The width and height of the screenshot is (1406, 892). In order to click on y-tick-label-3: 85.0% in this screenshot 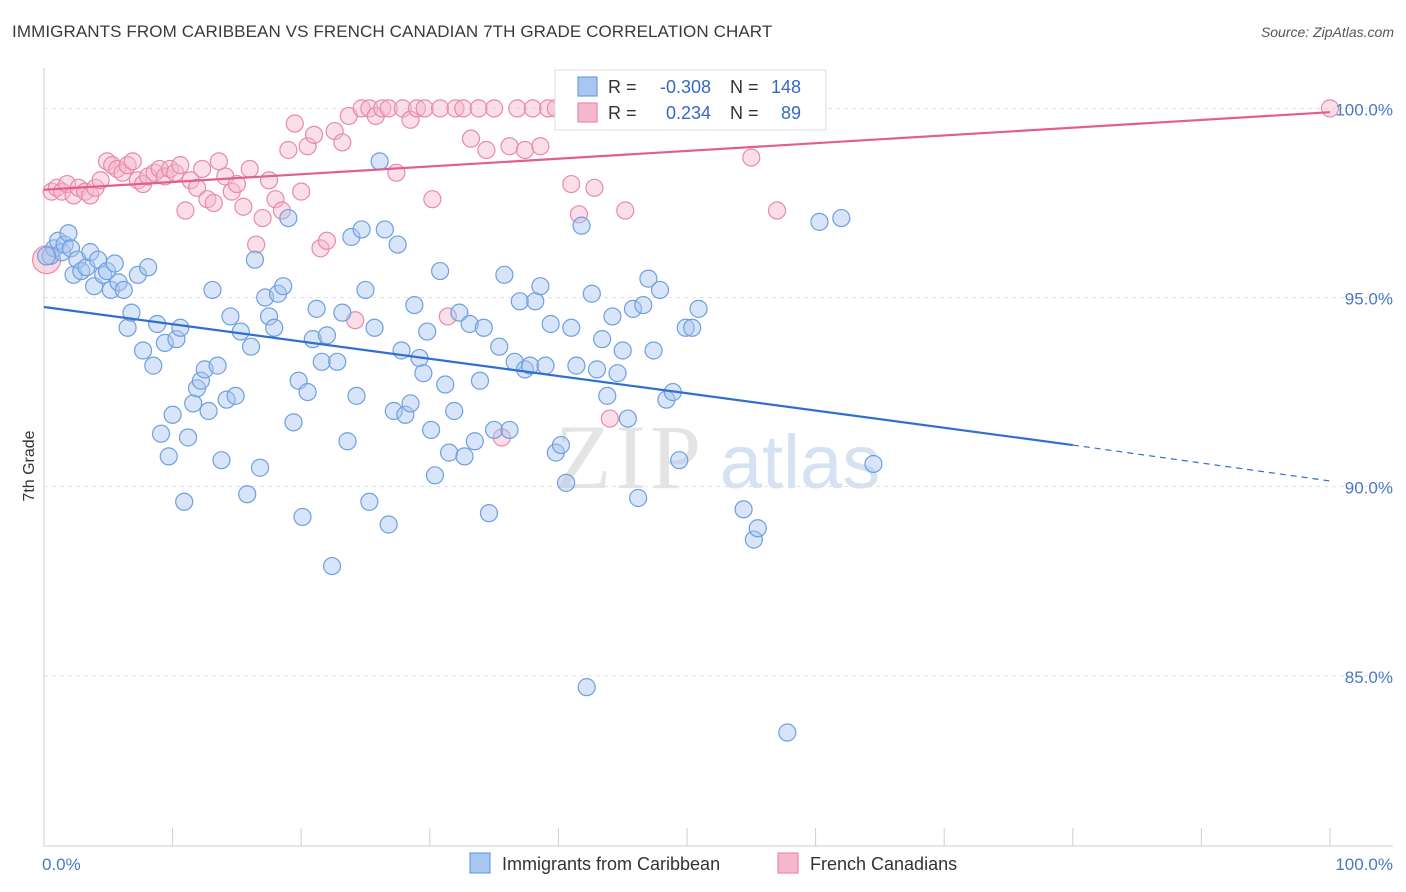, I will do `click(1369, 677)`.